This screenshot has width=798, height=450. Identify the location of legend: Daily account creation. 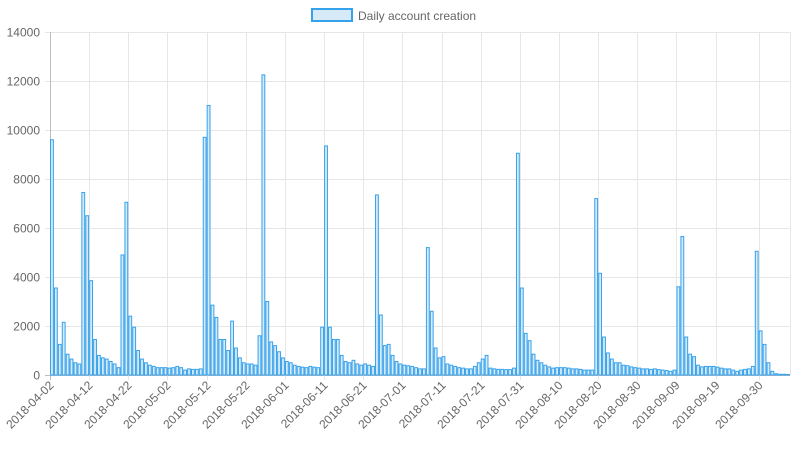
(393, 15).